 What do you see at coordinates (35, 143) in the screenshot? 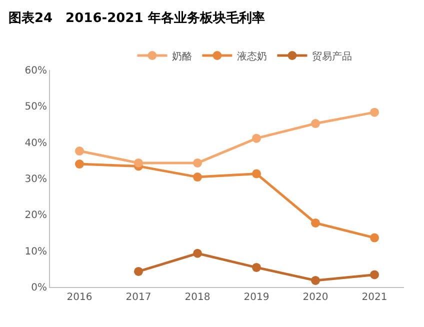
I see `y-tick-label: 40%` at bounding box center [35, 143].